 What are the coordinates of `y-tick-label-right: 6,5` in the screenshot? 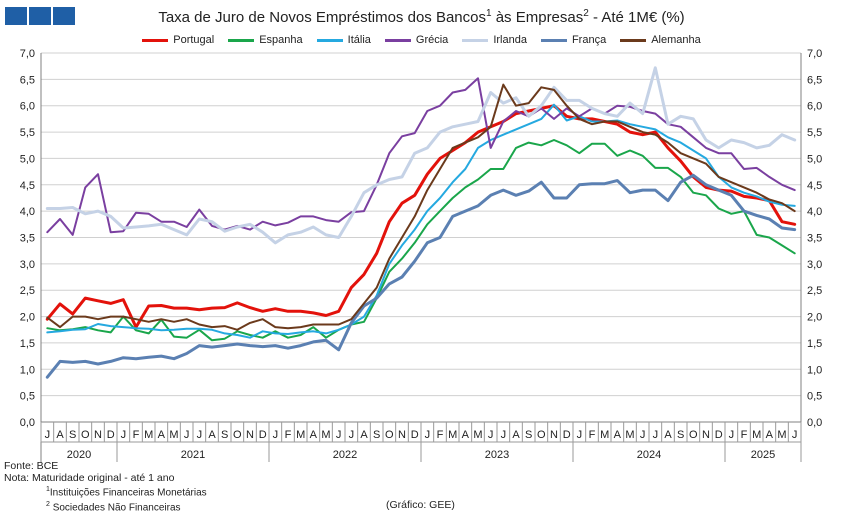 It's located at (814, 80).